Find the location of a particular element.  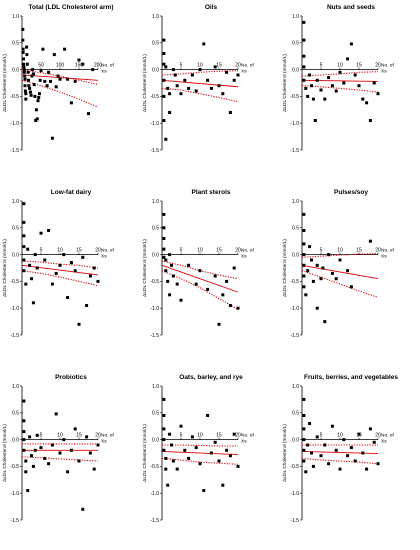

y-tick-label: 0.5 is located at coordinates (155, 414).